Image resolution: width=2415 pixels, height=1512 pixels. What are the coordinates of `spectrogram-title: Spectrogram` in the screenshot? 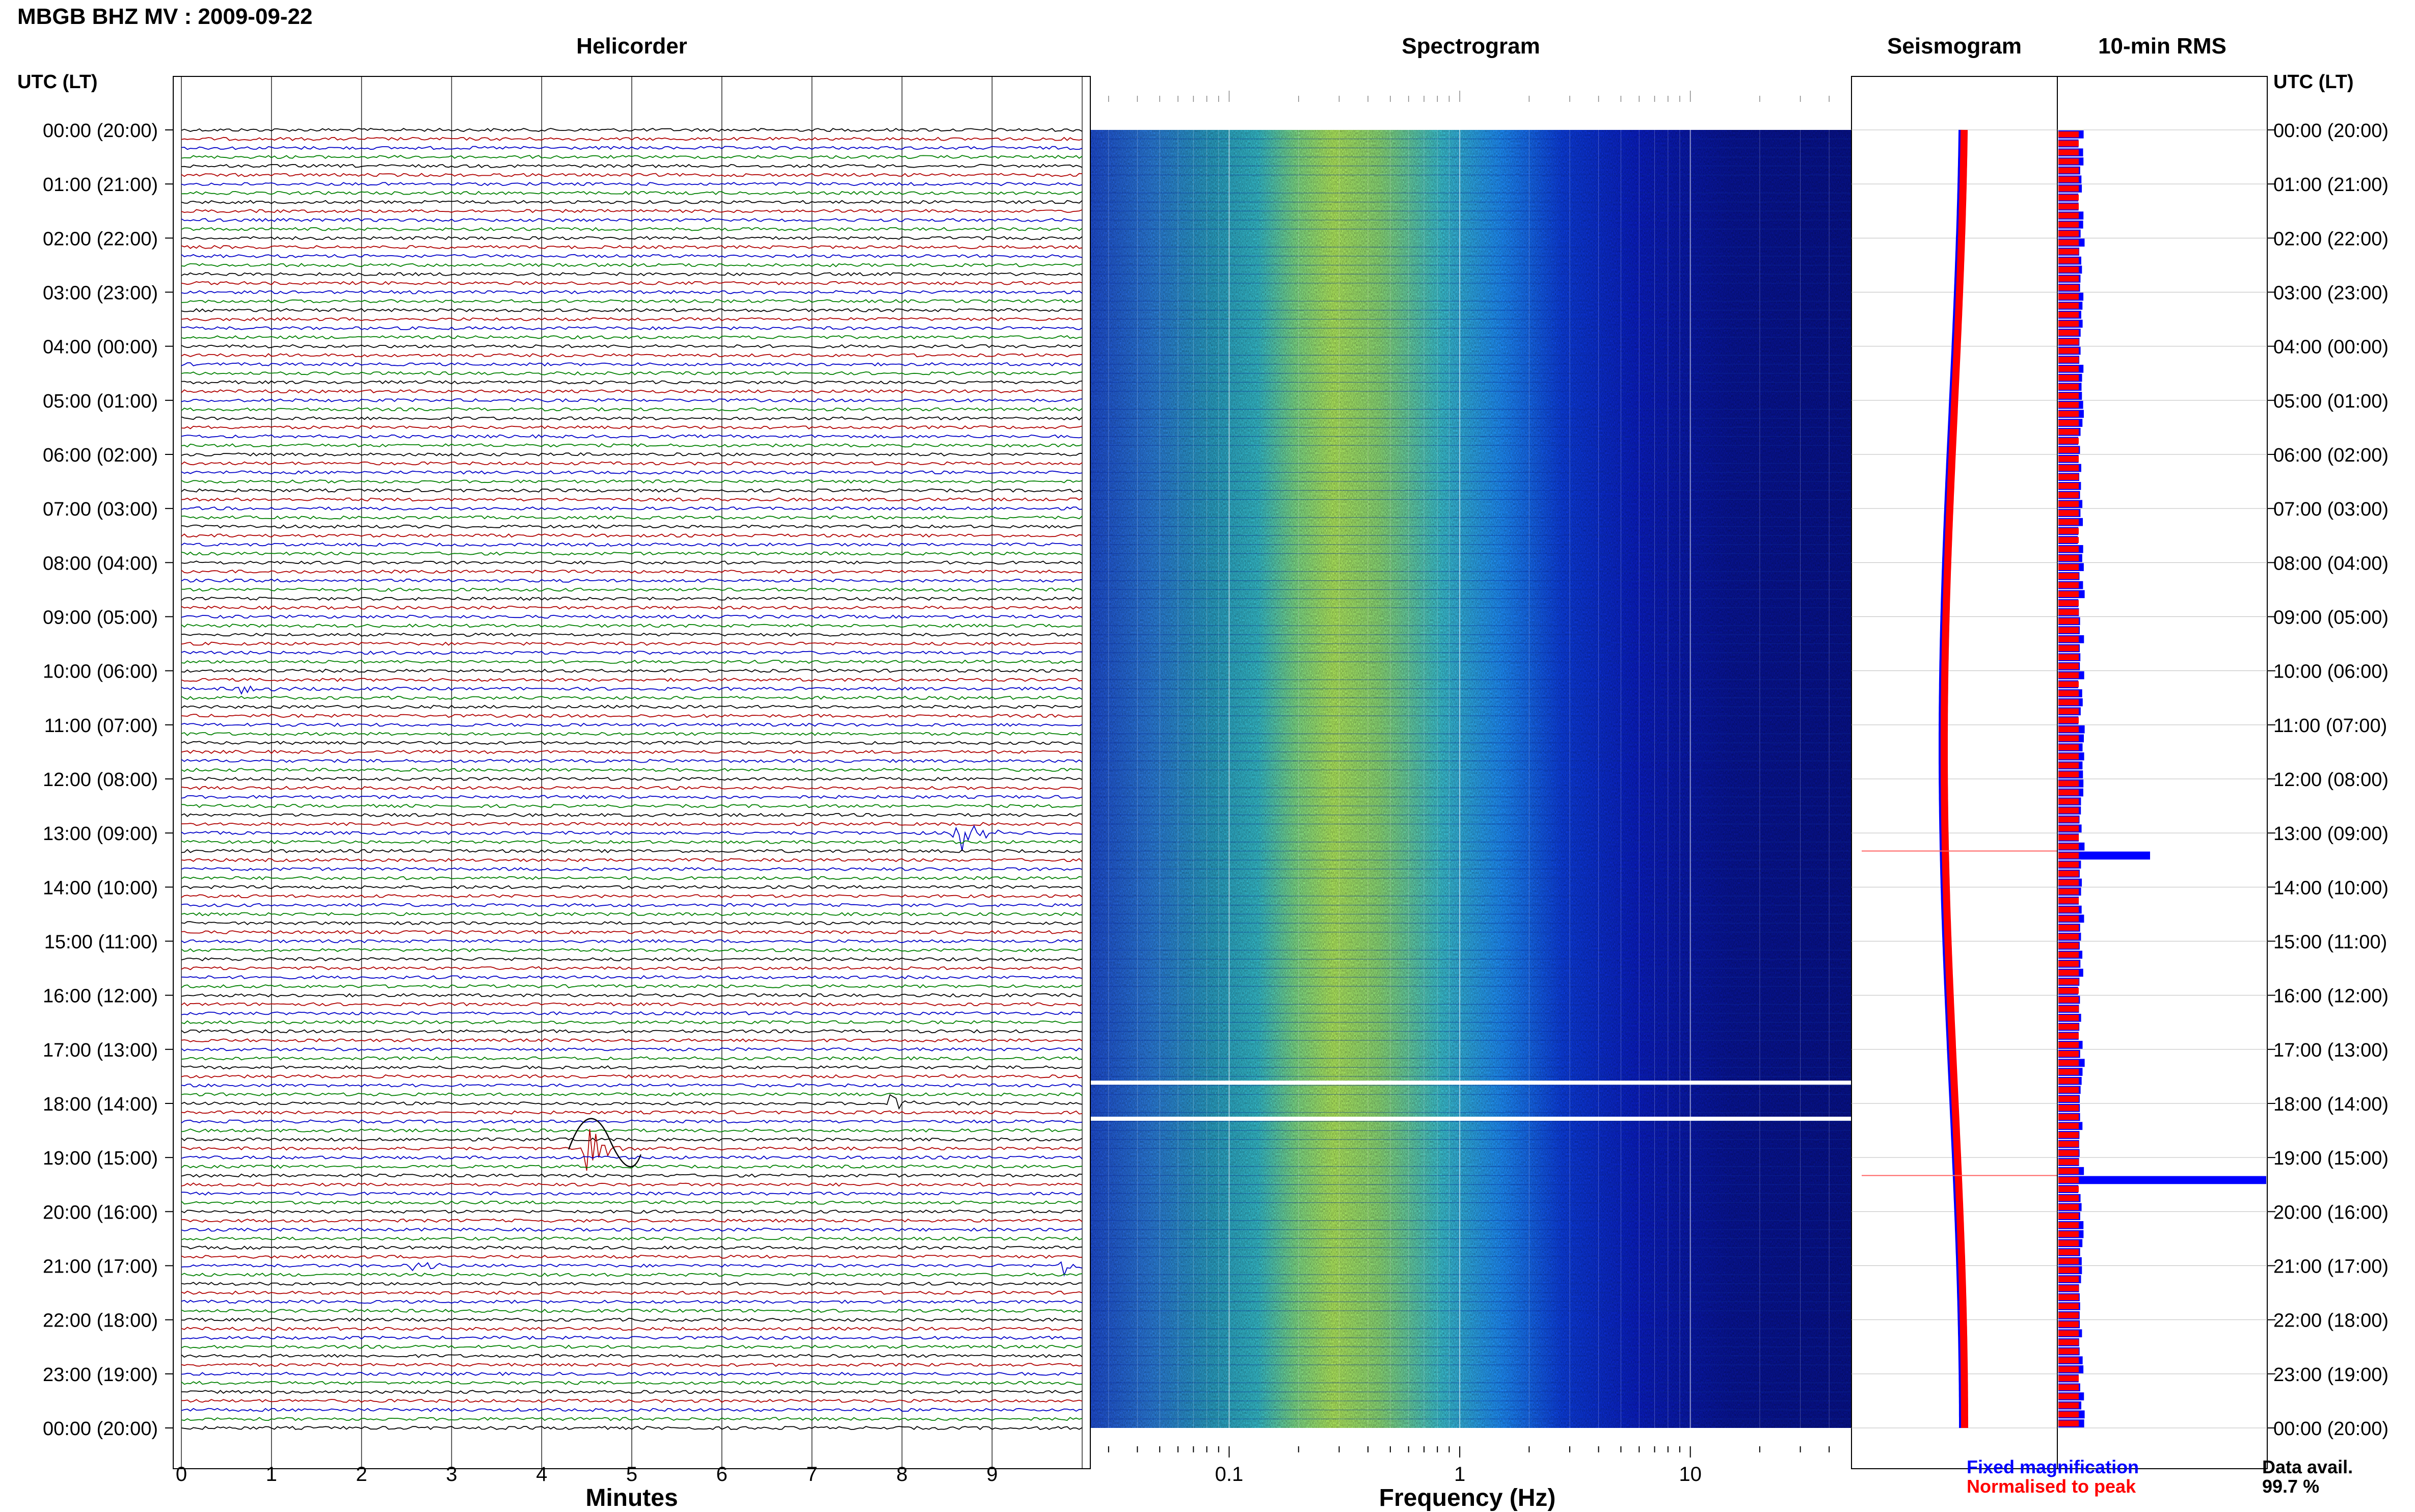 It's located at (1471, 47).